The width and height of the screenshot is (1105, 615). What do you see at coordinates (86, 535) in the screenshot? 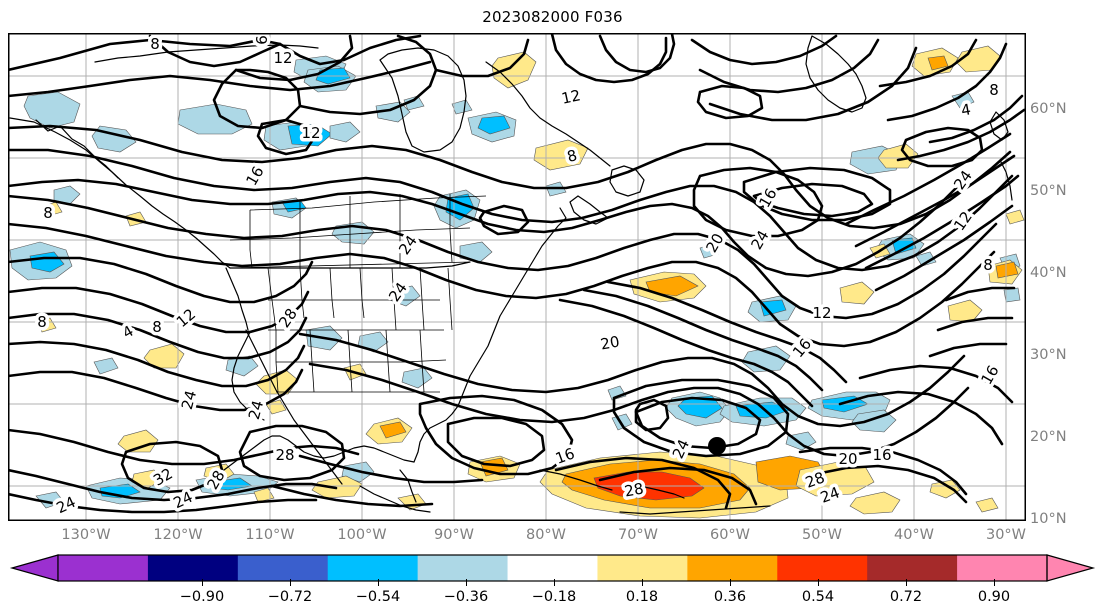
I see `lon-tick-label: 130°W` at bounding box center [86, 535].